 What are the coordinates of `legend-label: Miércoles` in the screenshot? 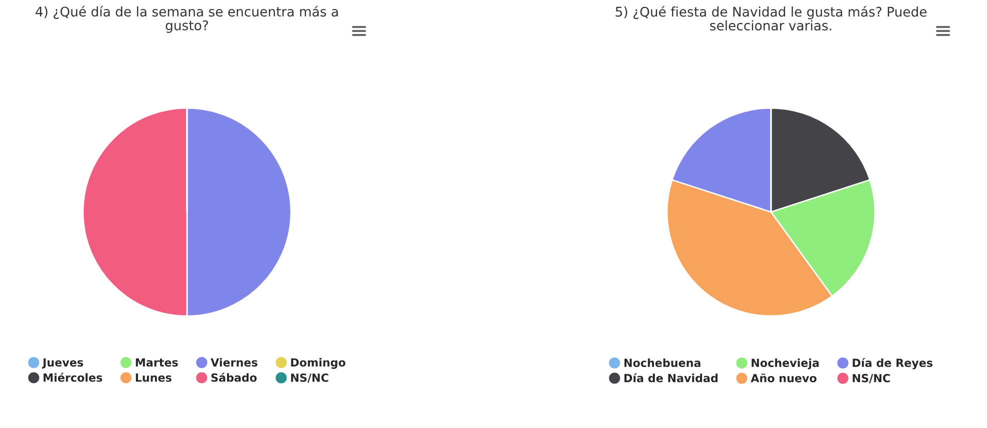 It's located at (73, 377).